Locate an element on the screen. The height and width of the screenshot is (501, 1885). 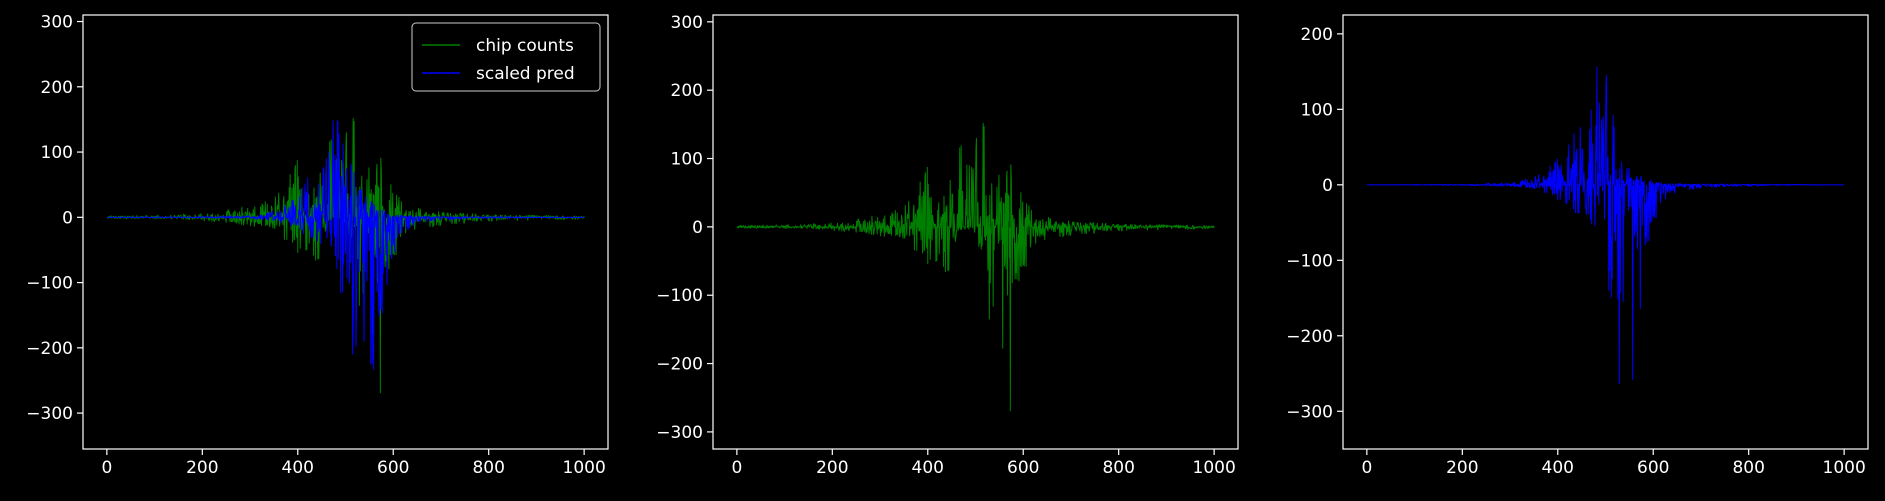
legend-box is located at coordinates (506, 57).